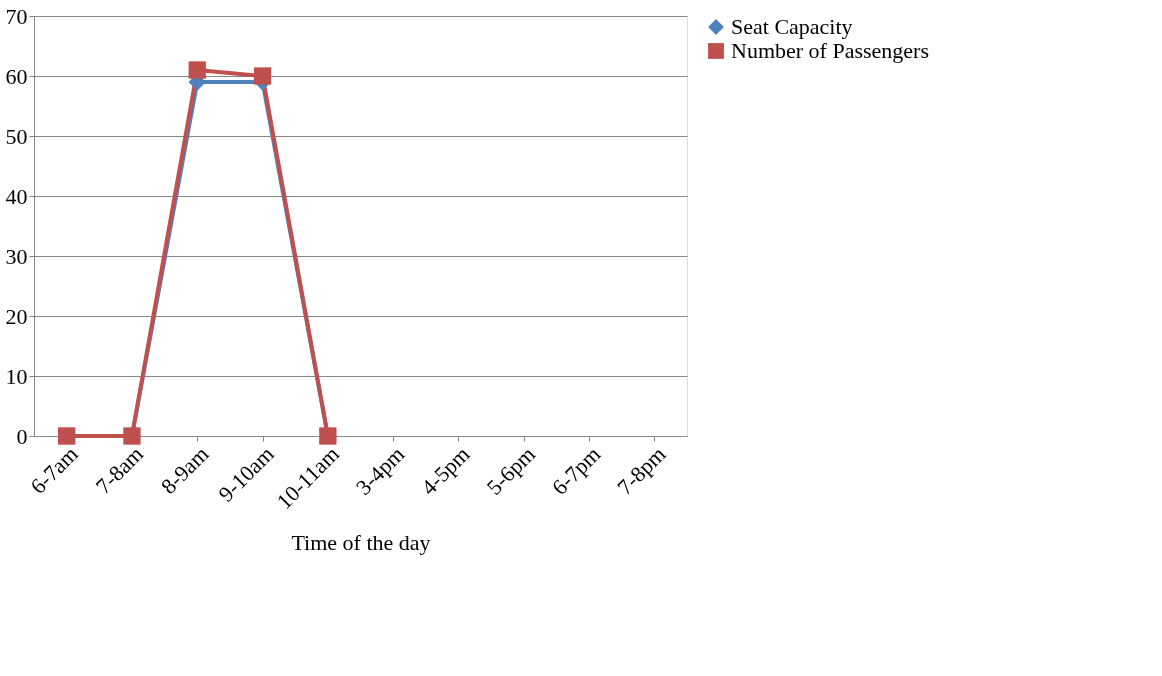 The width and height of the screenshot is (1162, 676). What do you see at coordinates (16, 16) in the screenshot?
I see `y-tick-label: 70` at bounding box center [16, 16].